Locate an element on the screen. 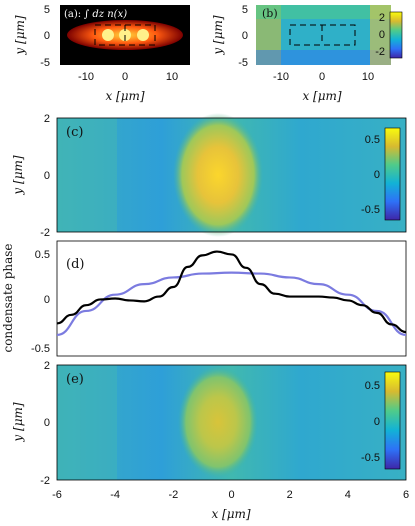 The image size is (415, 526). panel-e-xticks: -6 -4 -2 0 2 4 6 is located at coordinates (230, 495).